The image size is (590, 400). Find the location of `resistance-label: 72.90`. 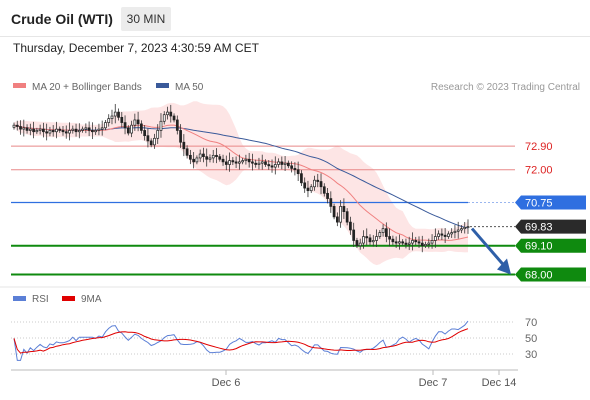

resistance-label: 72.90 is located at coordinates (539, 147).